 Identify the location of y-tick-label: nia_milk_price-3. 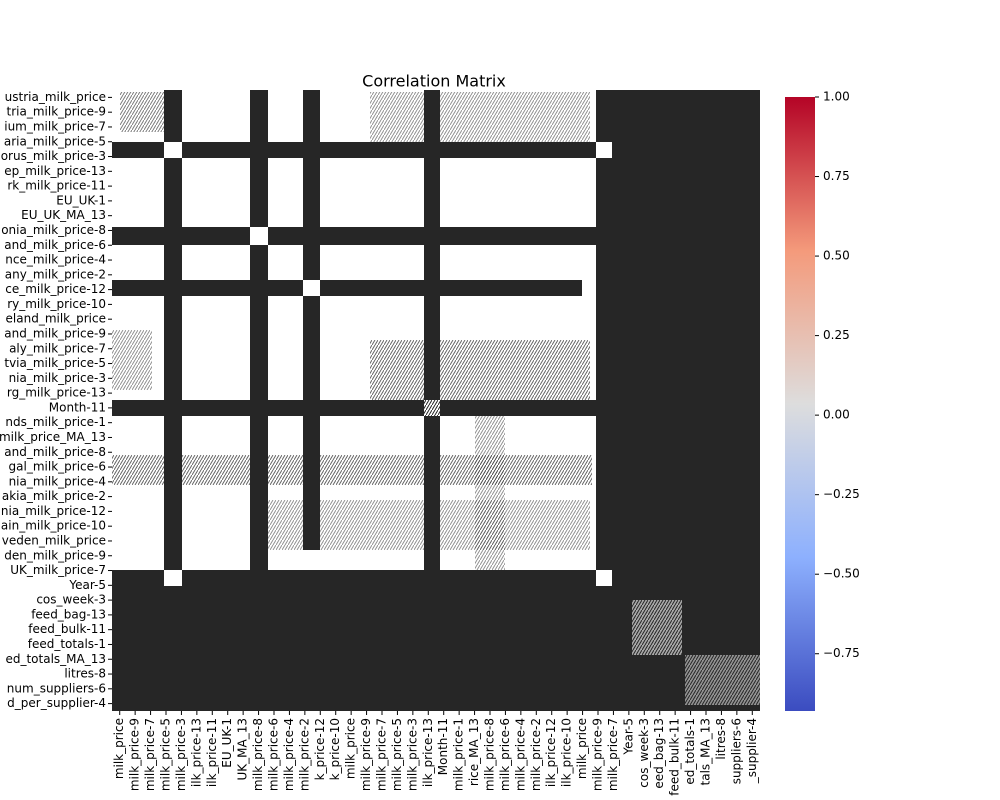
(57, 378).